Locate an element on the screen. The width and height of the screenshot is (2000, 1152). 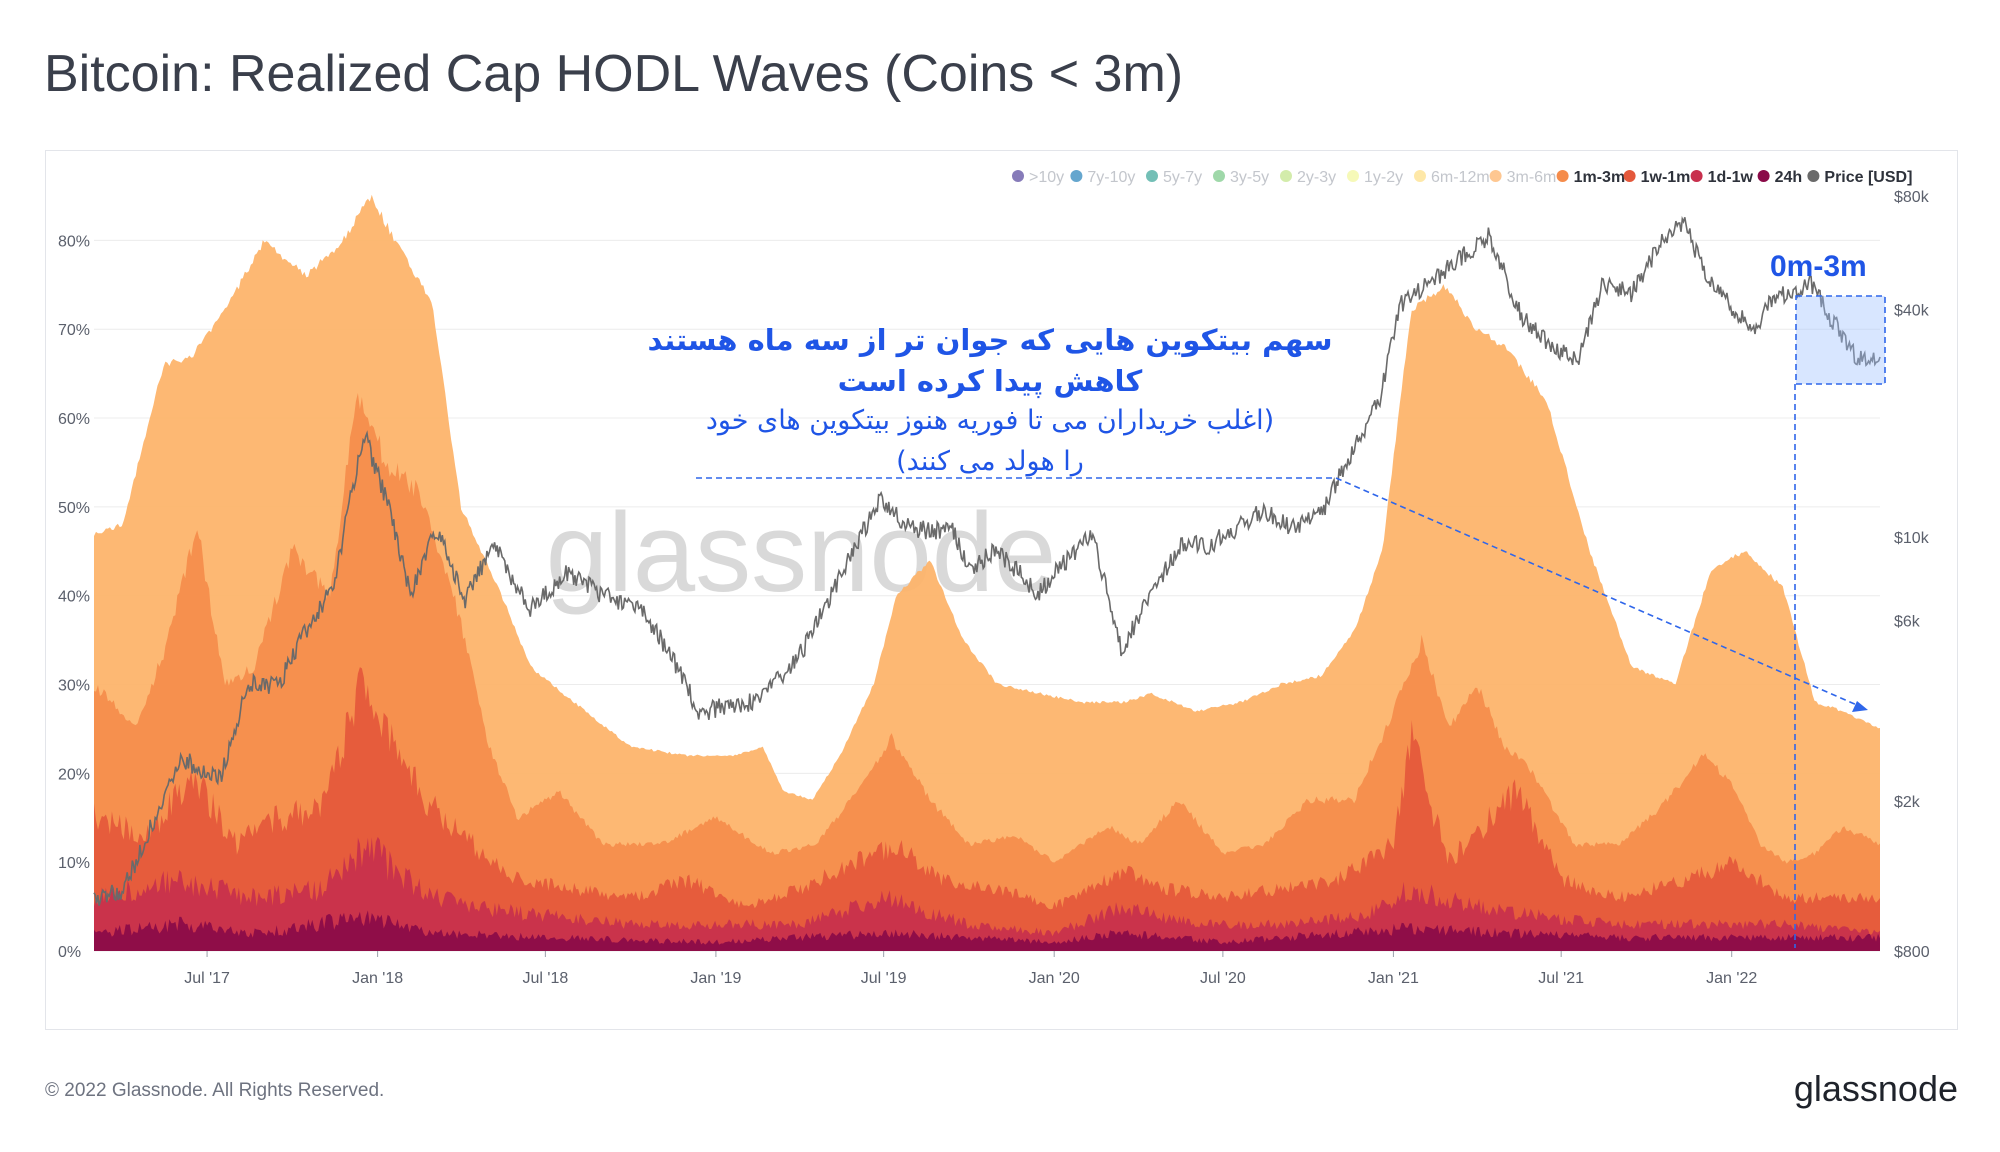
trend-arrow-line is located at coordinates (1601, 593).